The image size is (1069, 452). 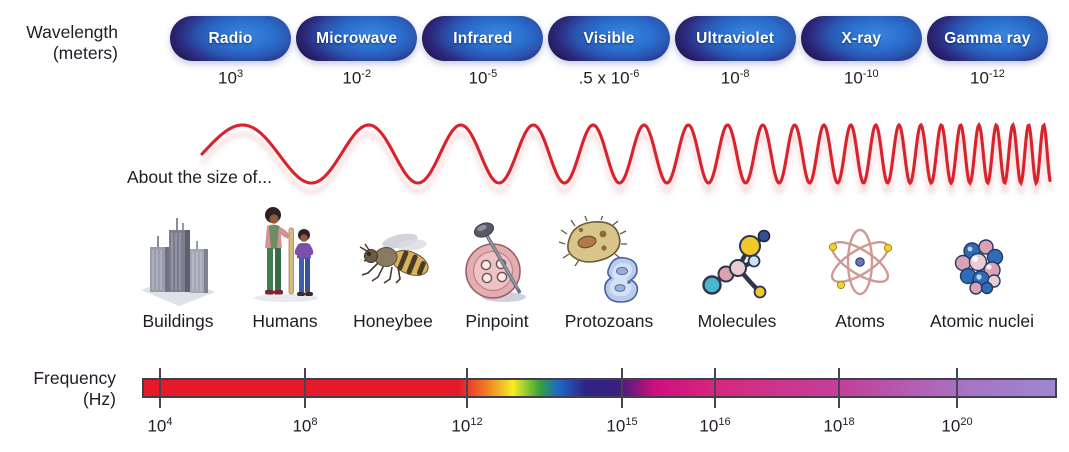 What do you see at coordinates (366, 74) in the screenshot?
I see `band-value-exponent: -2` at bounding box center [366, 74].